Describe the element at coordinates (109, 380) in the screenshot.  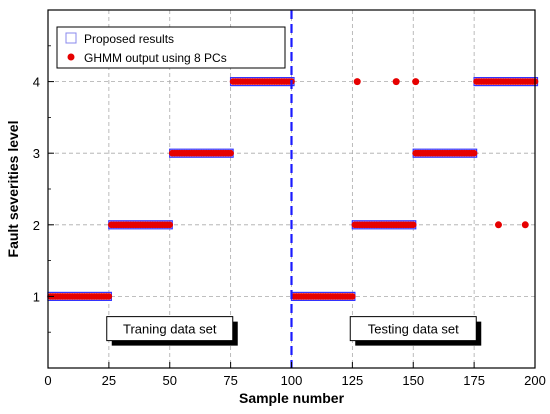
I see `x-tick-label: 25` at that location.